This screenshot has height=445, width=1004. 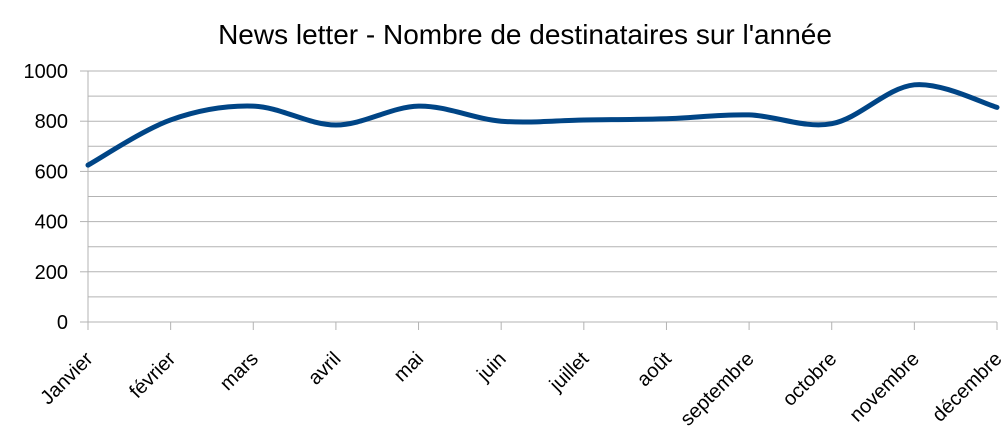 What do you see at coordinates (491, 367) in the screenshot?
I see `x-tick-label: juin` at bounding box center [491, 367].